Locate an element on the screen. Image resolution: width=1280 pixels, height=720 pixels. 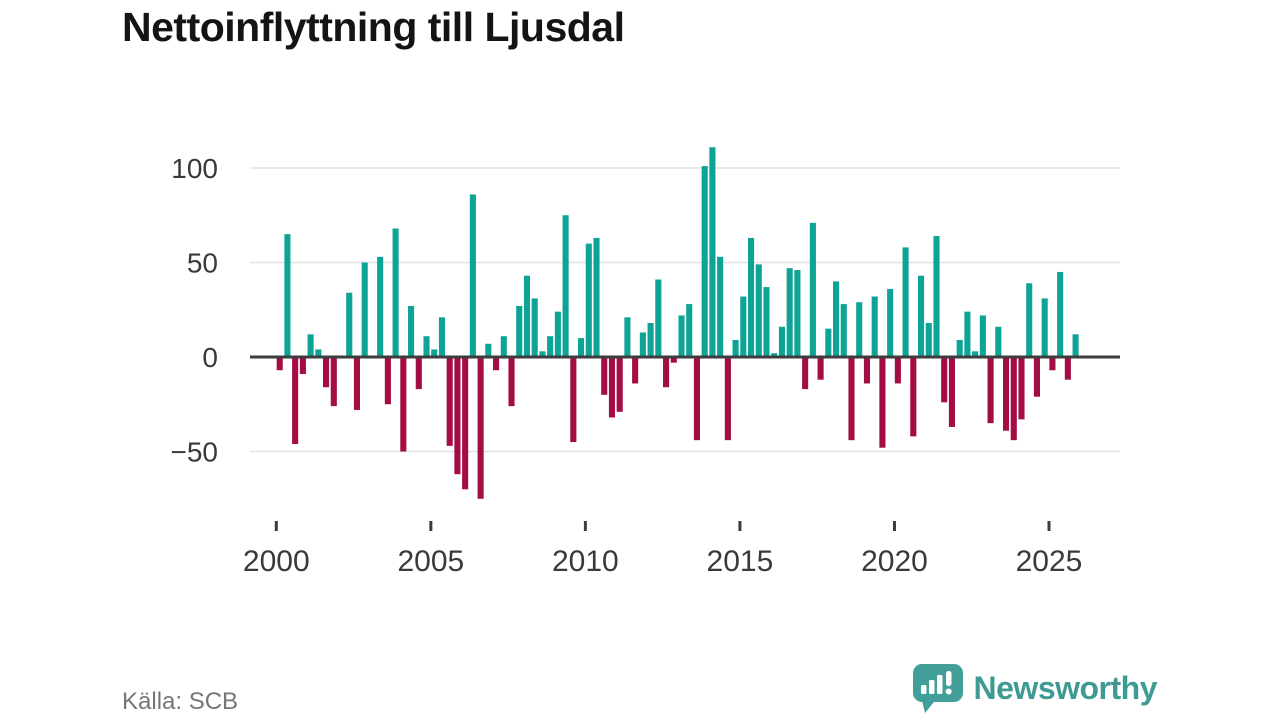
x-tick-label-2025: 2025 is located at coordinates (1049, 561).